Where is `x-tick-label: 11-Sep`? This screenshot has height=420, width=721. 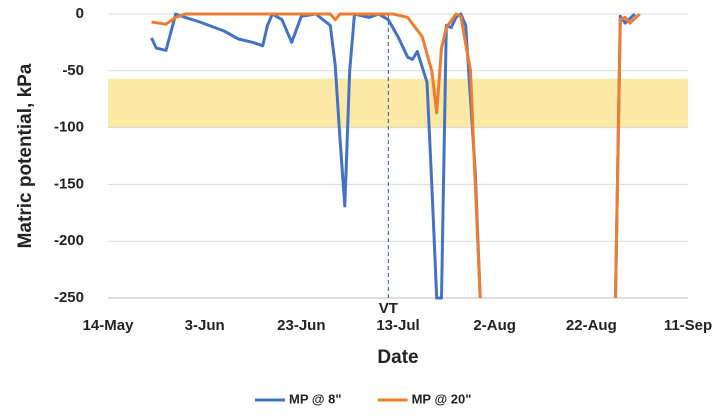 x-tick-label: 11-Sep is located at coordinates (688, 325).